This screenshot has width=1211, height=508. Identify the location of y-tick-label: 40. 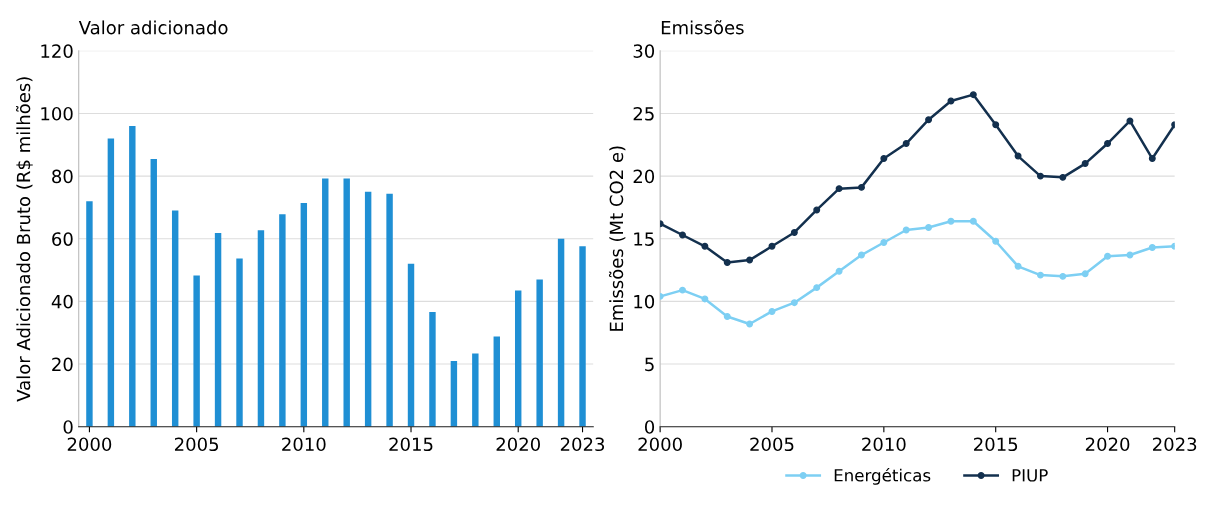
(62, 301).